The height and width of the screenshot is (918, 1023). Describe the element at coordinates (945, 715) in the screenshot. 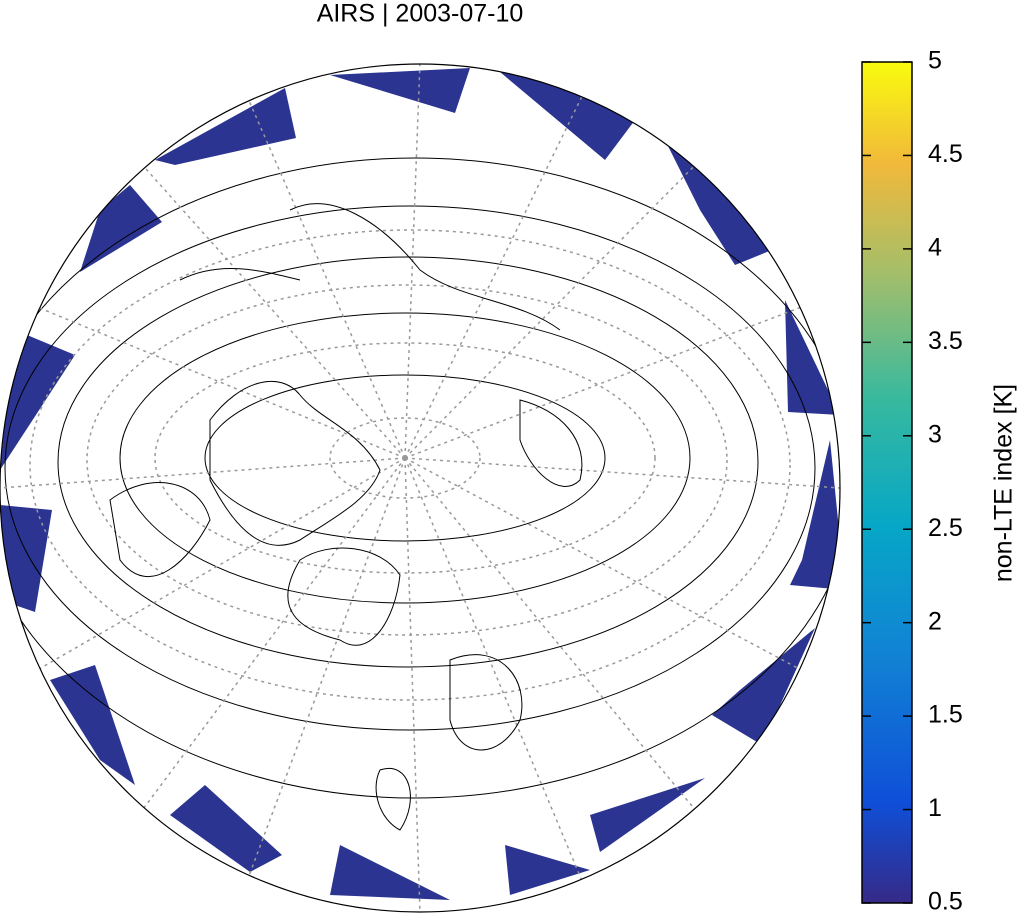

I see `tick-label: 1.5` at that location.